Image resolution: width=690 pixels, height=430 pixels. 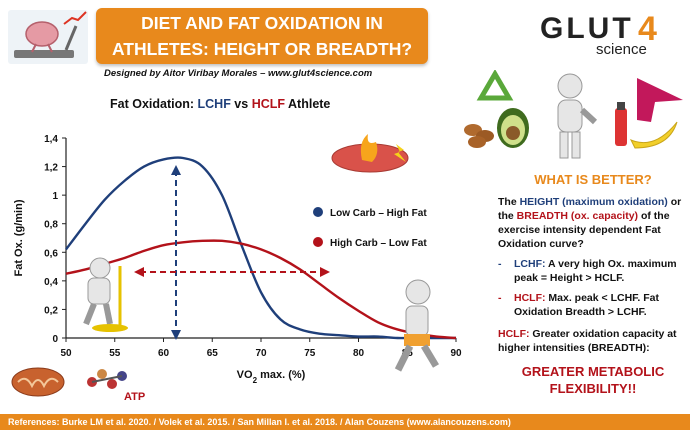 What do you see at coordinates (55, 339) in the screenshot?
I see `y-tick-label: 0` at bounding box center [55, 339].